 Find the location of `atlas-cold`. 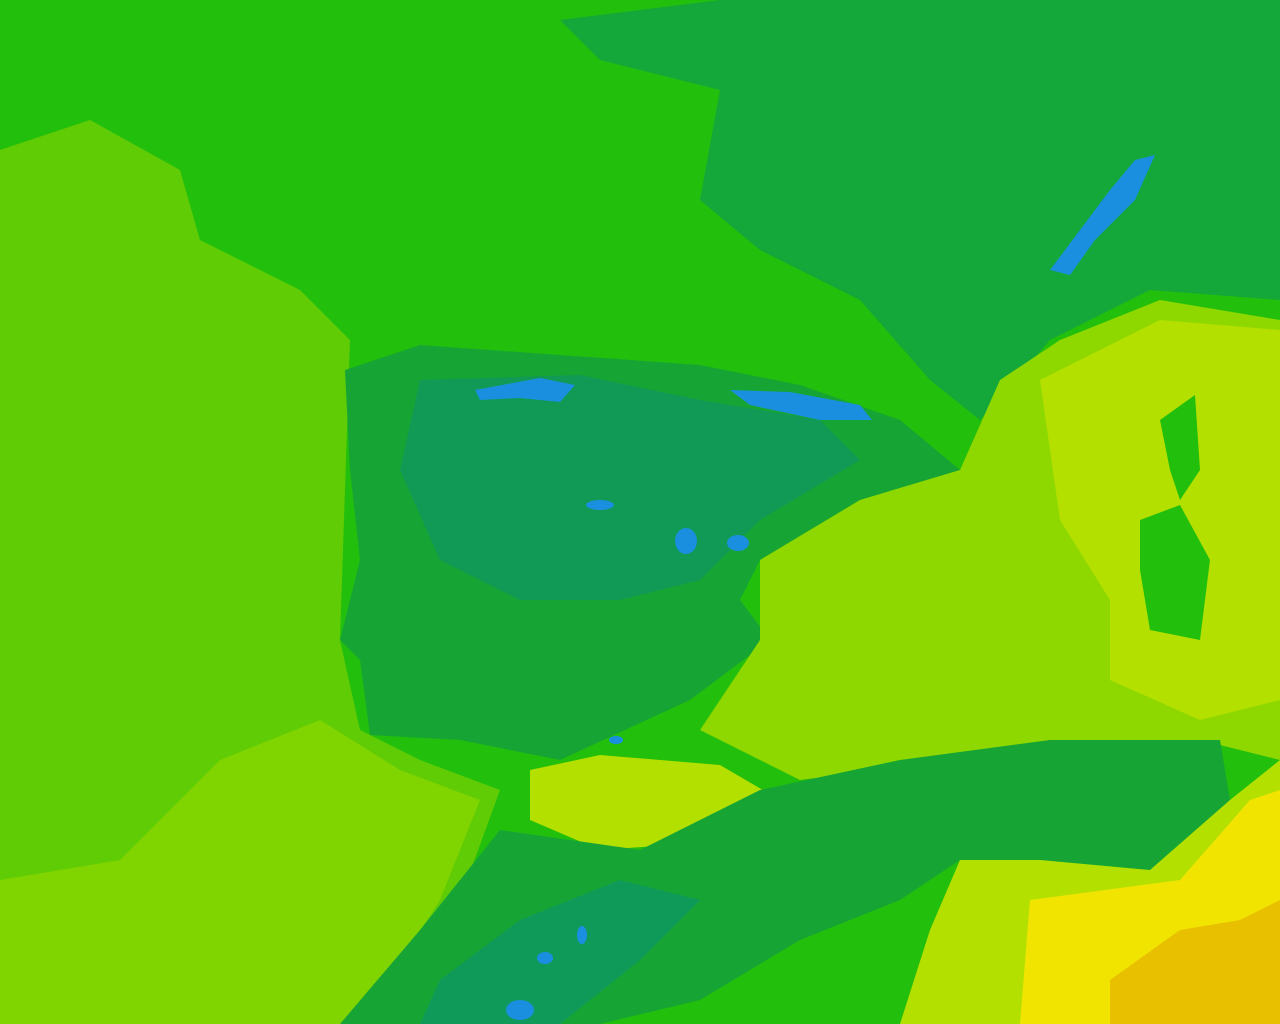

atlas-cold is located at coordinates (560, 952).